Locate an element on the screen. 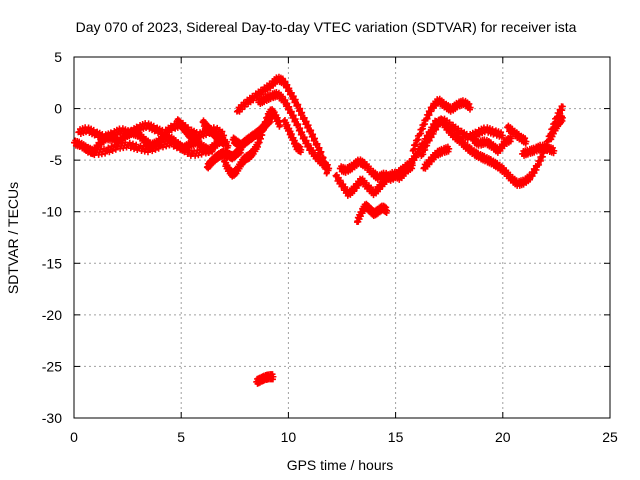  x-tick-label: 25 is located at coordinates (610, 437).